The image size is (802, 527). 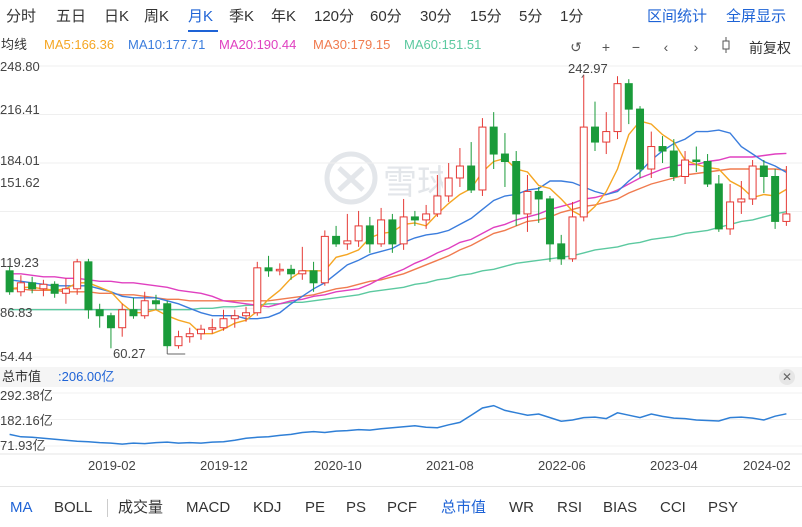 I want to click on tab-period-monthly: 月K, so click(x=201, y=16).